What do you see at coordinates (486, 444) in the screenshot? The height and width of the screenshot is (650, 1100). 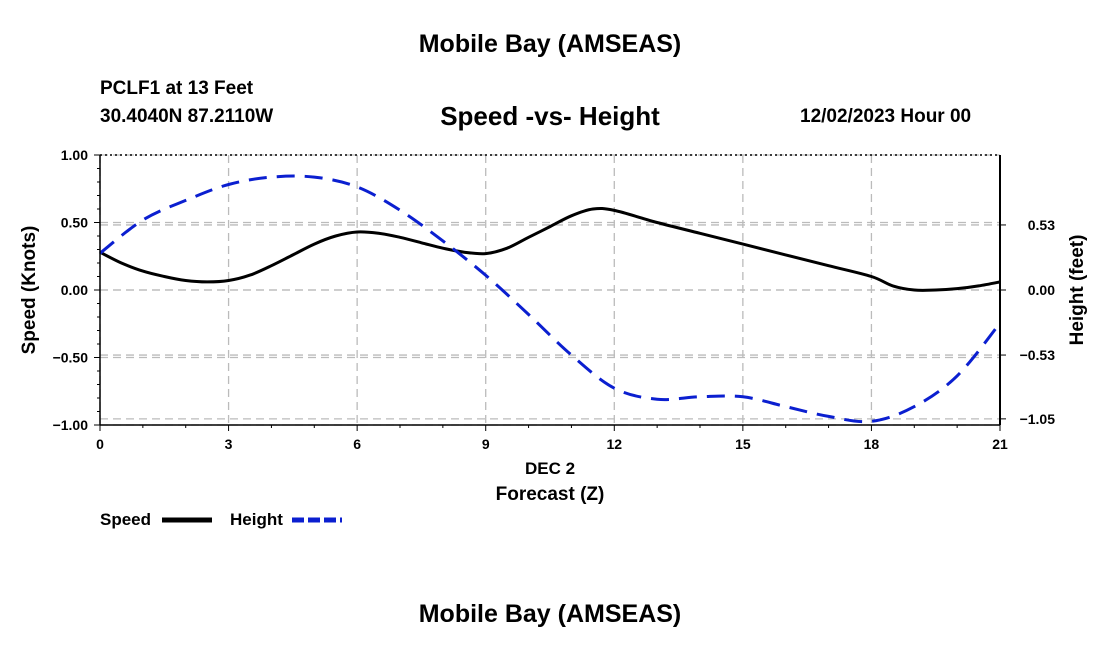 I see `x-tick-label: 9` at bounding box center [486, 444].